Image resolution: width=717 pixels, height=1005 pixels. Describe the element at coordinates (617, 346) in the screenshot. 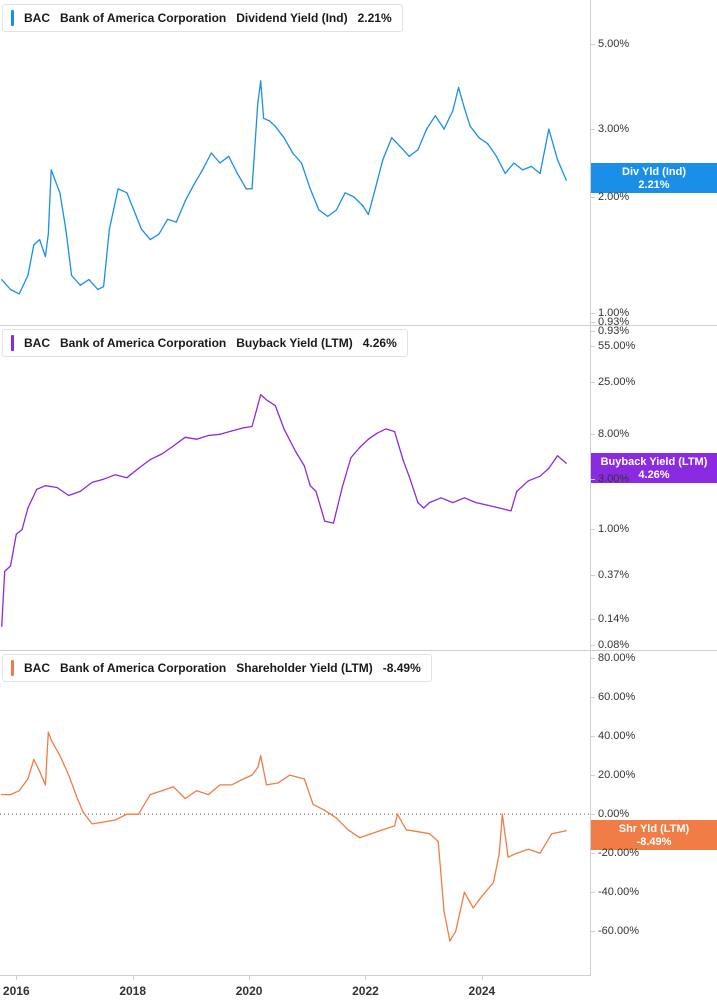

I see `y-tick-label: 55.00%` at that location.